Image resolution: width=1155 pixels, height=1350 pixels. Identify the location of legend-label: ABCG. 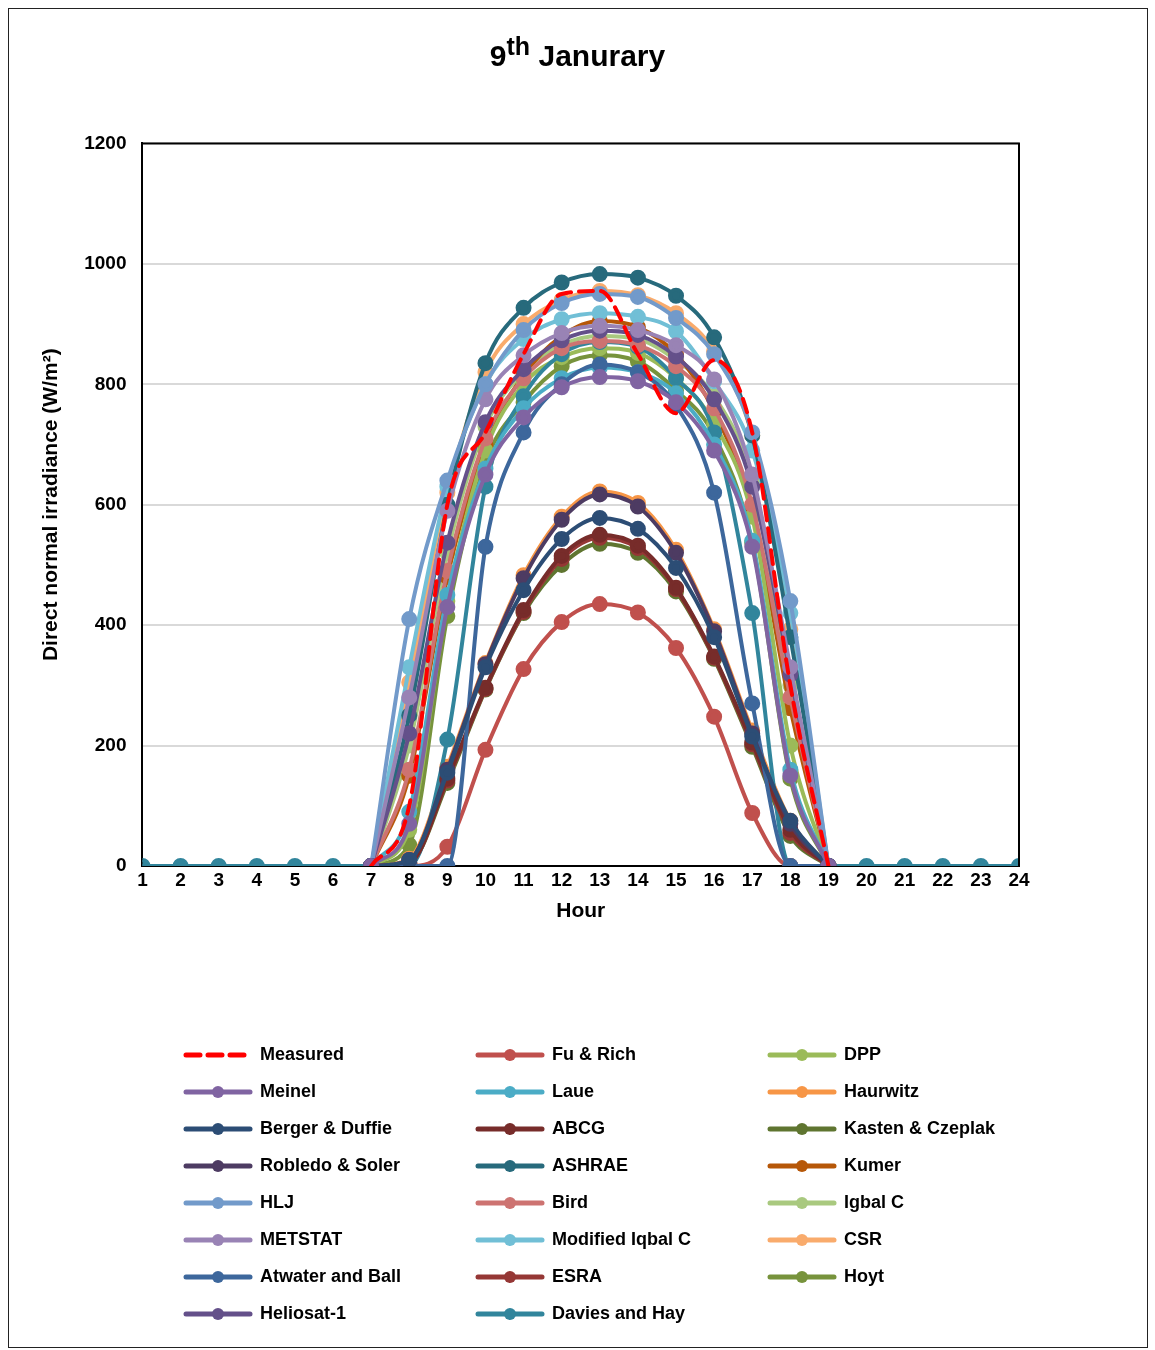
(578, 1128).